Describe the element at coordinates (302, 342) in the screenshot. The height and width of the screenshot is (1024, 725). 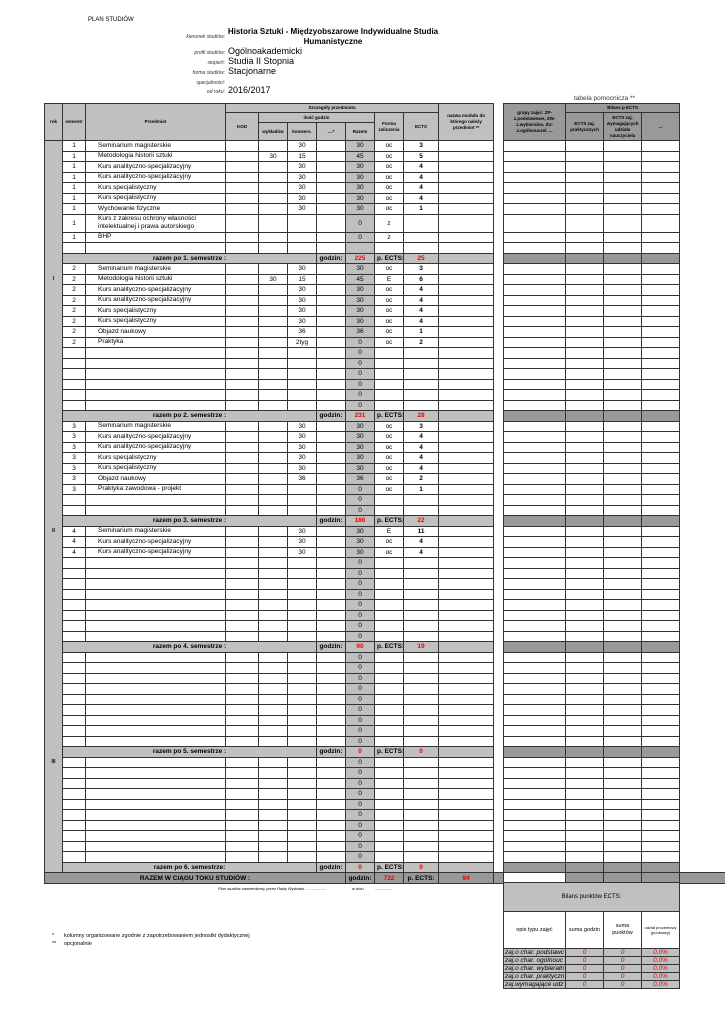
I see `cell-konwers: 2tyg` at that location.